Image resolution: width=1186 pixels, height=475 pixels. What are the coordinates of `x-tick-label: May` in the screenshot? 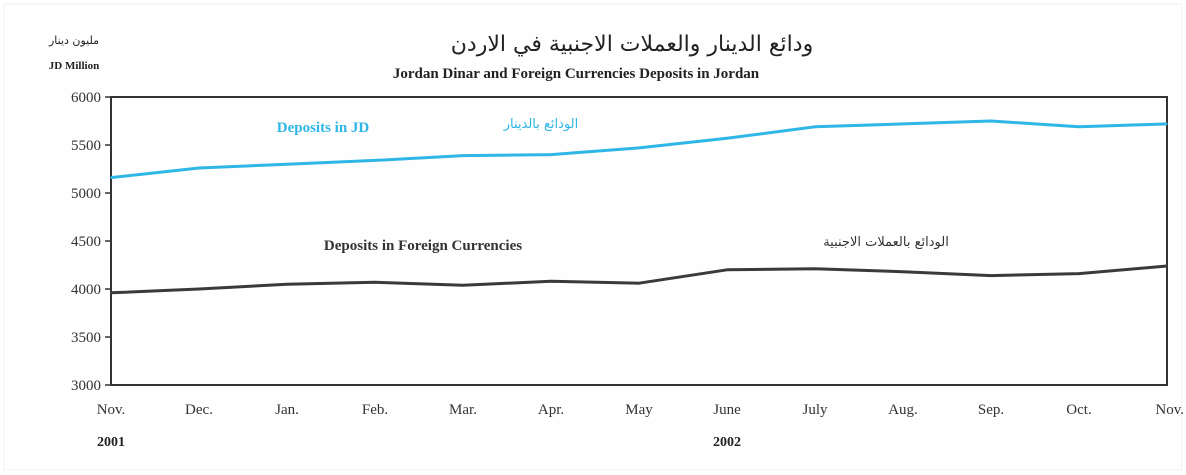 It's located at (639, 410).